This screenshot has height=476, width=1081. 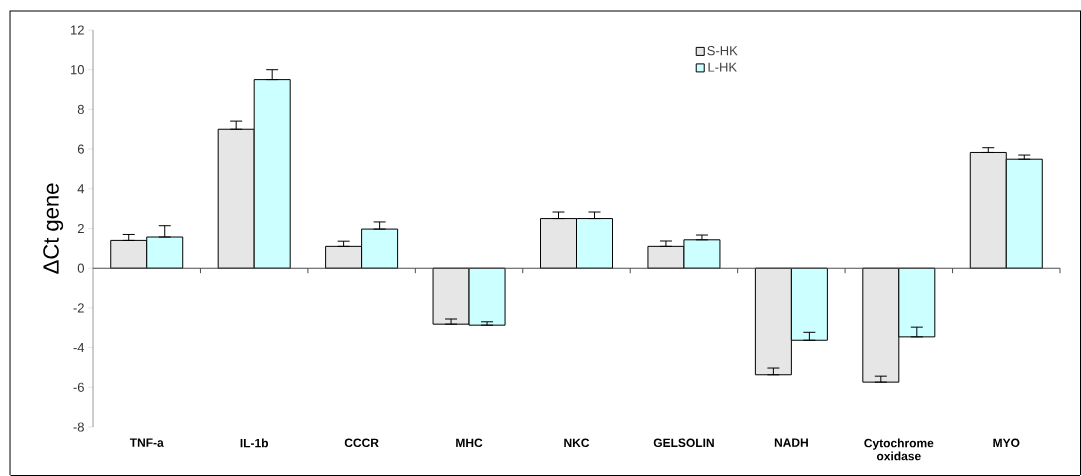 What do you see at coordinates (469, 443) in the screenshot?
I see `x-tick-label: MHC` at bounding box center [469, 443].